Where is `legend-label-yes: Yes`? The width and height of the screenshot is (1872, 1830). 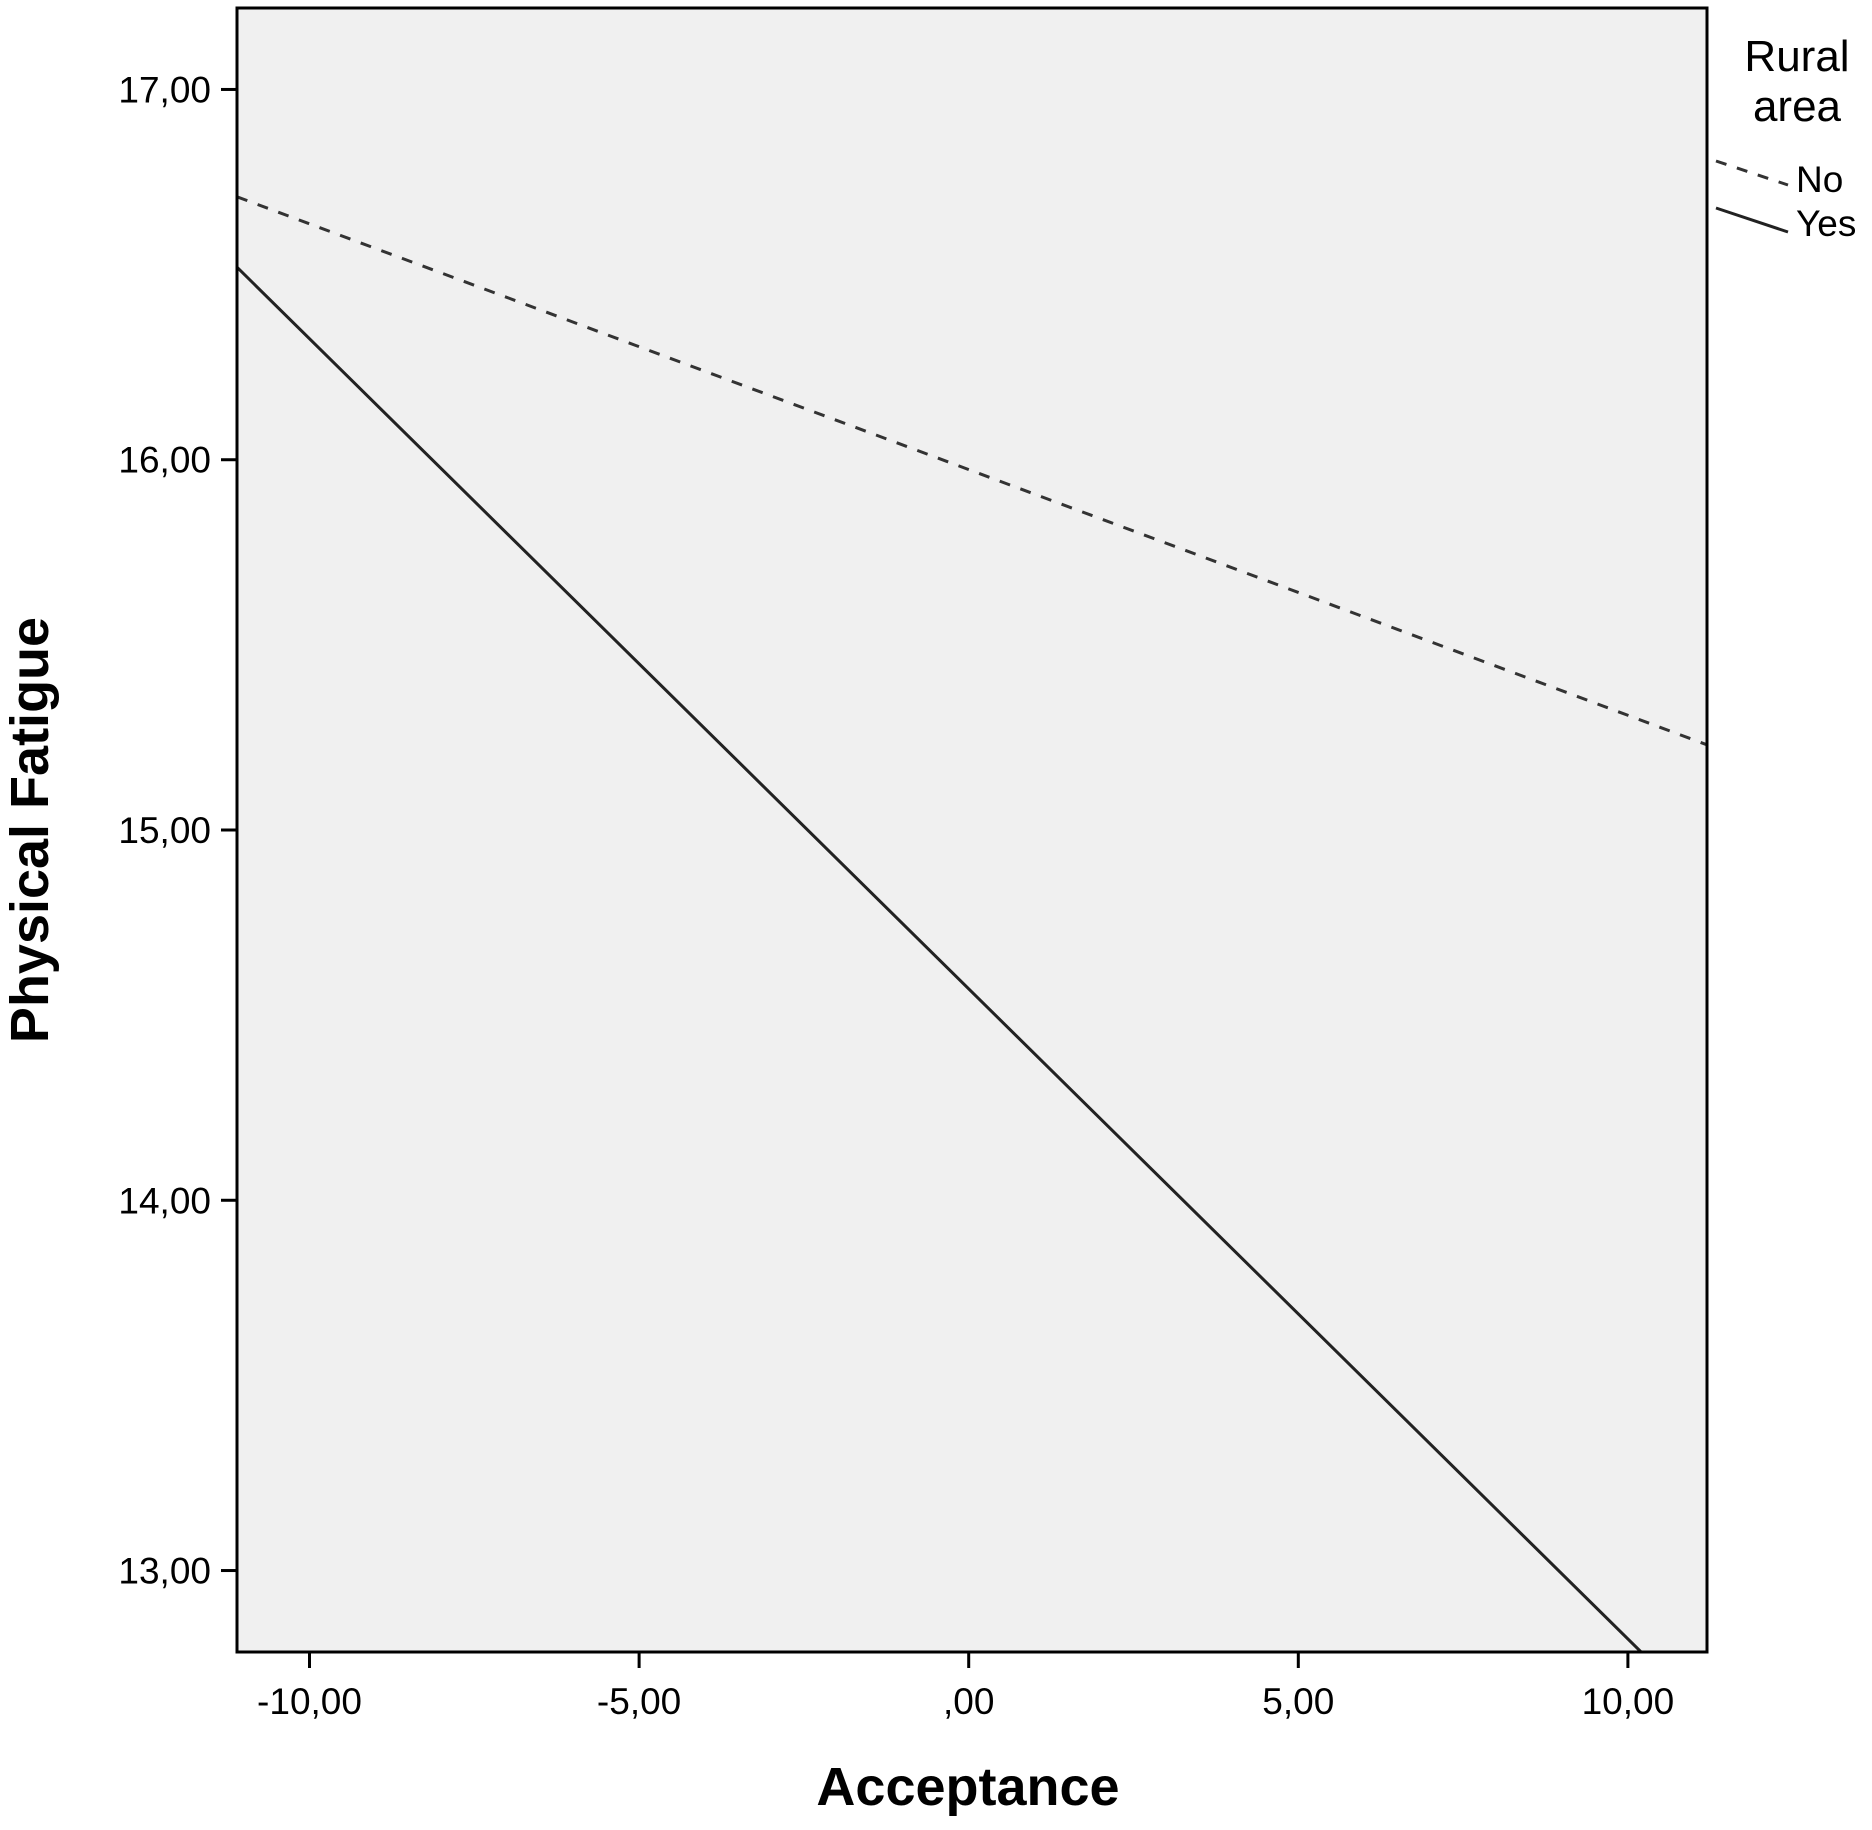
legend-label-yes: Yes is located at coordinates (1826, 223).